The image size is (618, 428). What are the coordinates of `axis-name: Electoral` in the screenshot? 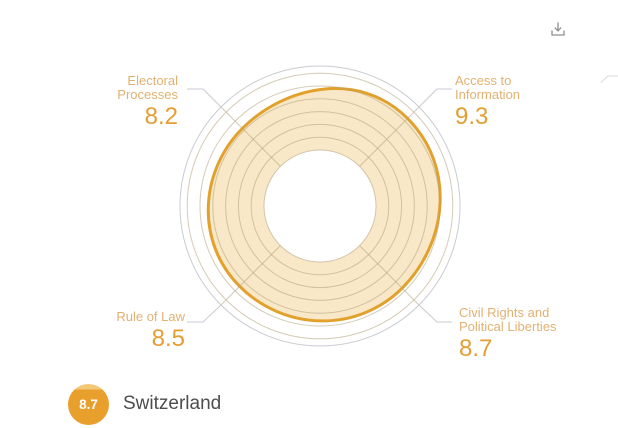 It's located at (152, 80).